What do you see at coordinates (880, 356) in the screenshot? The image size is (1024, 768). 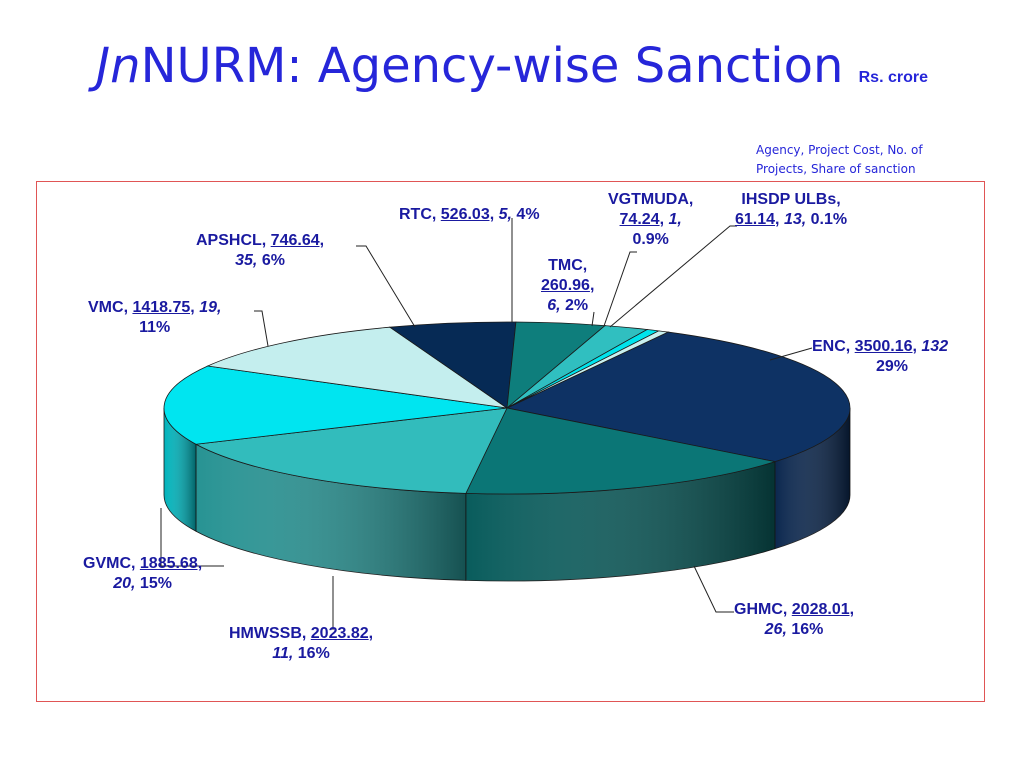 I see `label-enc: ENC, 3500.16, 132 29%` at bounding box center [880, 356].